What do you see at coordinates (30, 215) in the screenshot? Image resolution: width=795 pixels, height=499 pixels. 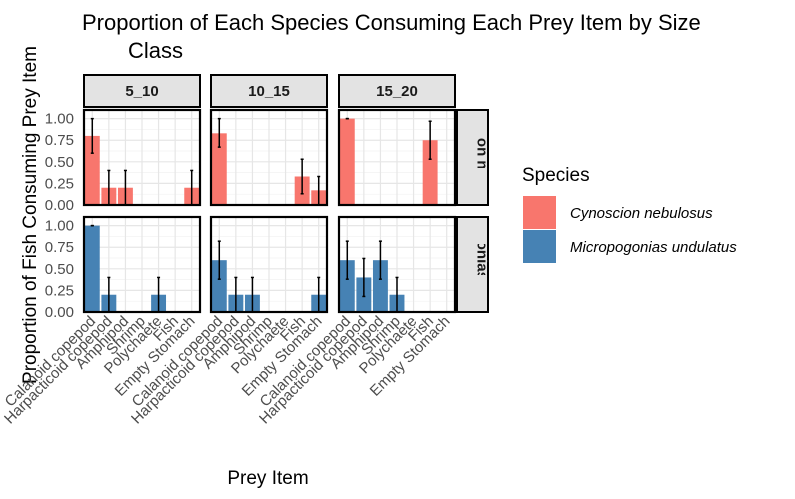 I see `y-axis-title: Proportion of Fish Consuming Prey Item` at bounding box center [30, 215].